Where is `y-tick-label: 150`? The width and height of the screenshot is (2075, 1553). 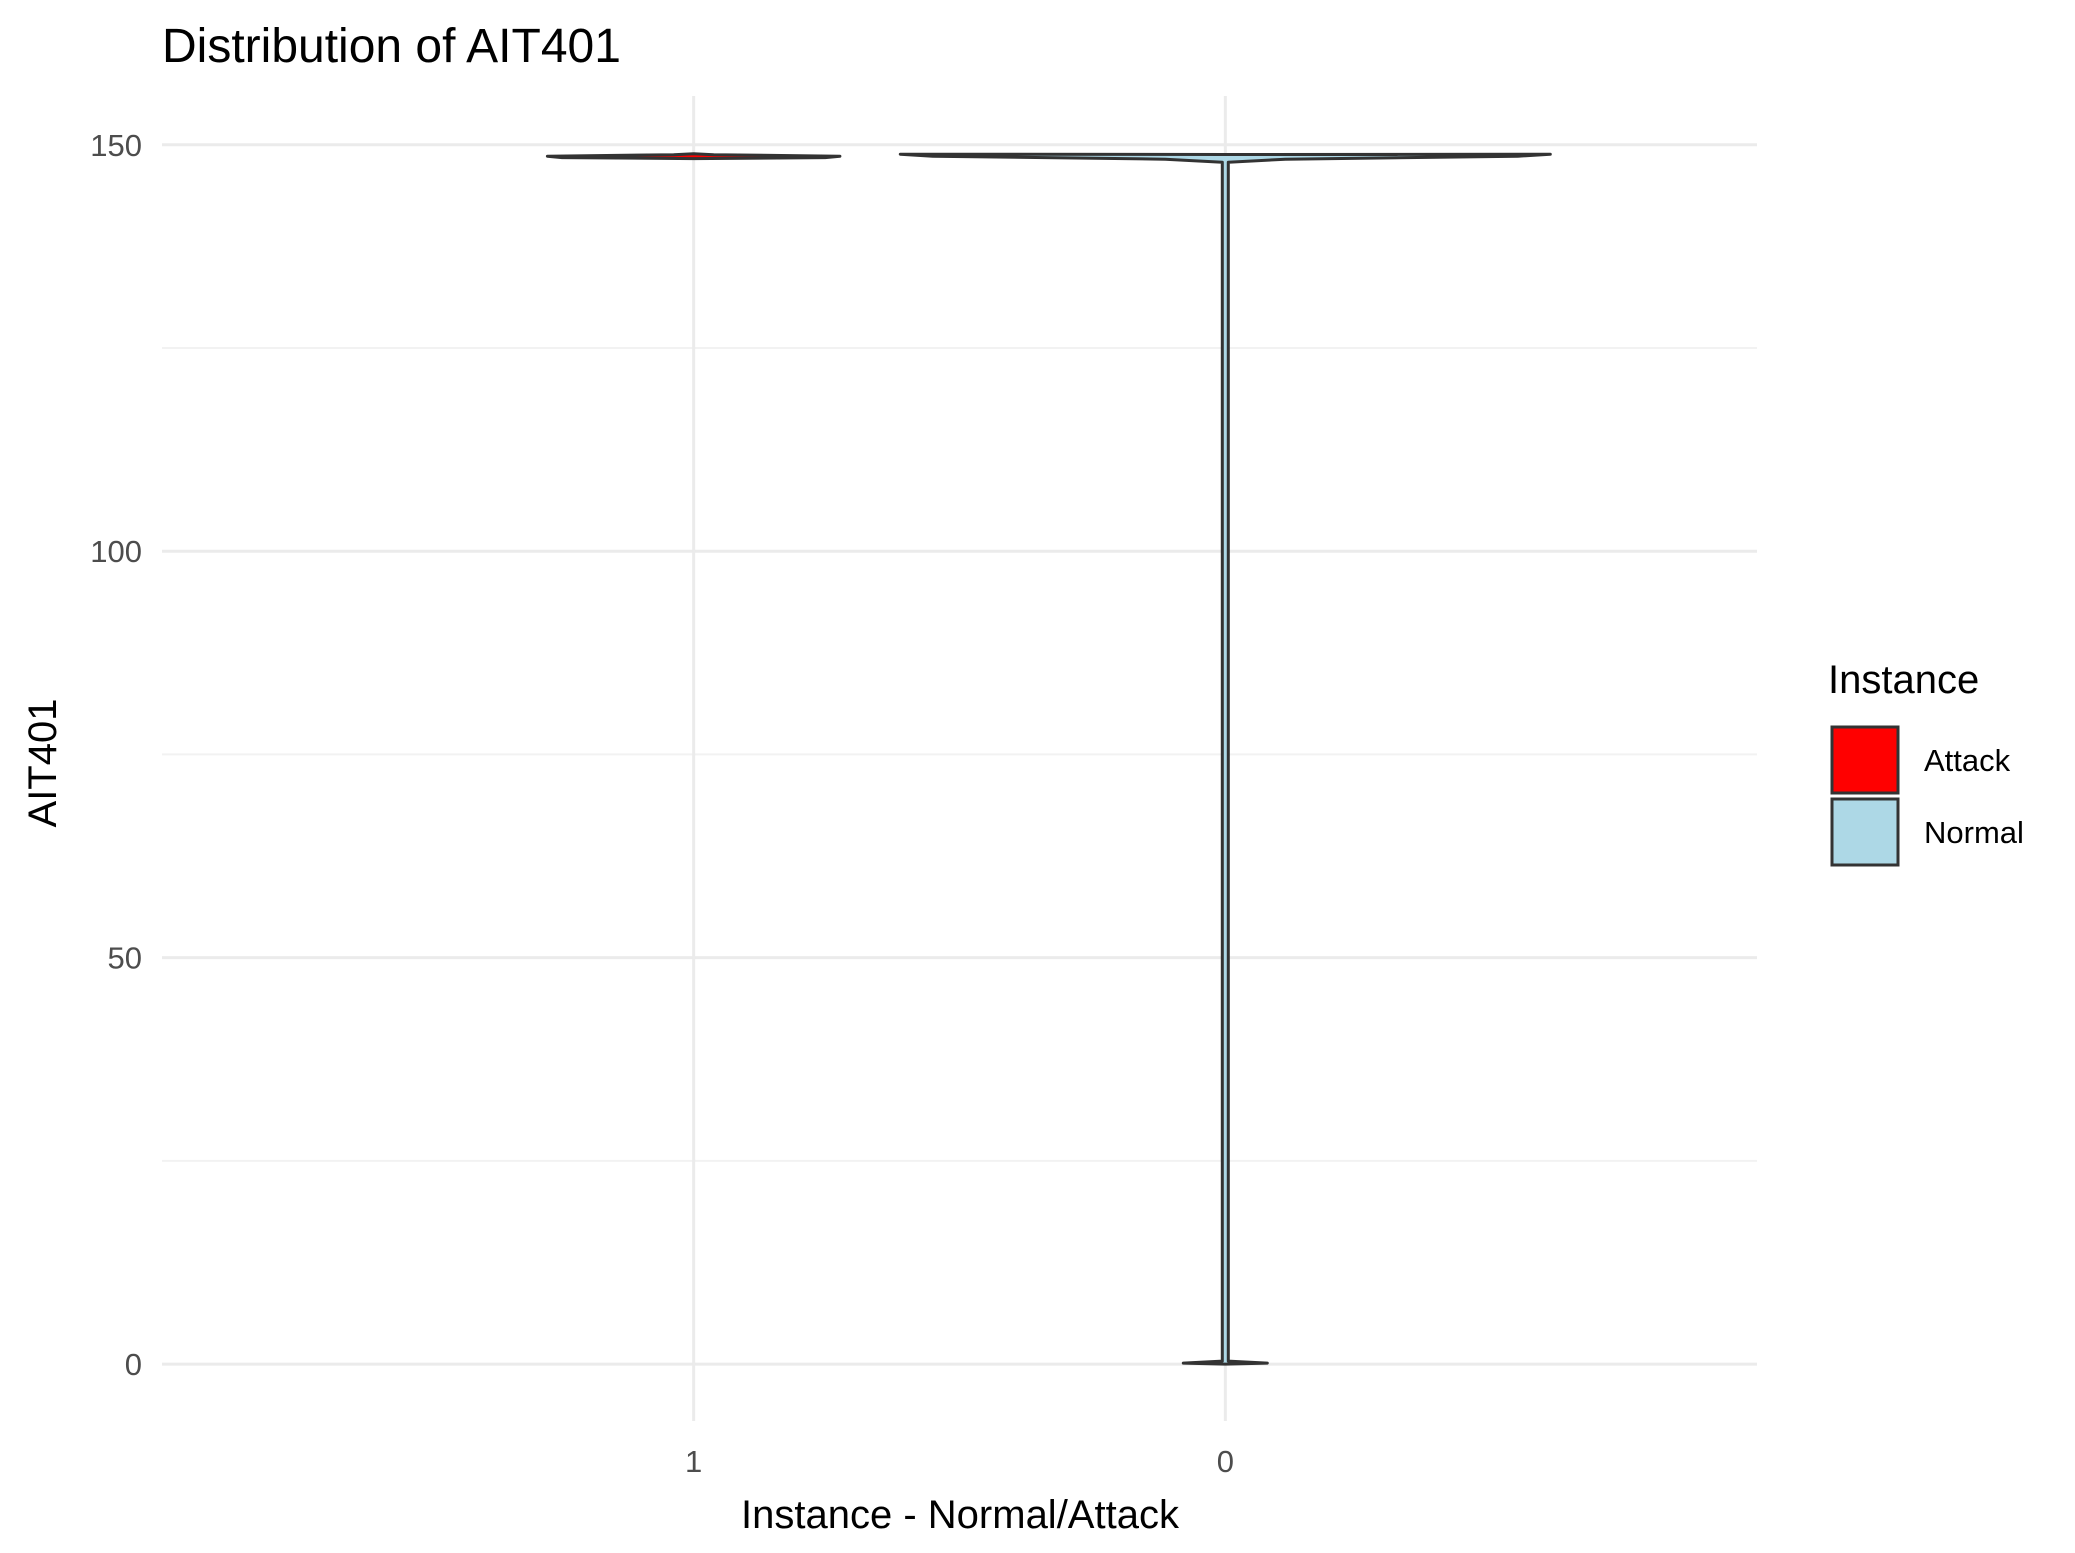
y-tick-label: 150 is located at coordinates (116, 145).